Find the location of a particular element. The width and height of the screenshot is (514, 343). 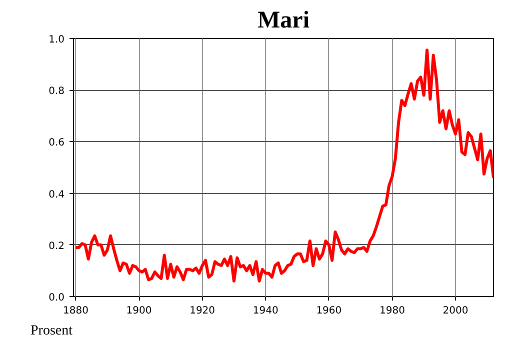

y-axis-title: Prosent is located at coordinates (51, 331).